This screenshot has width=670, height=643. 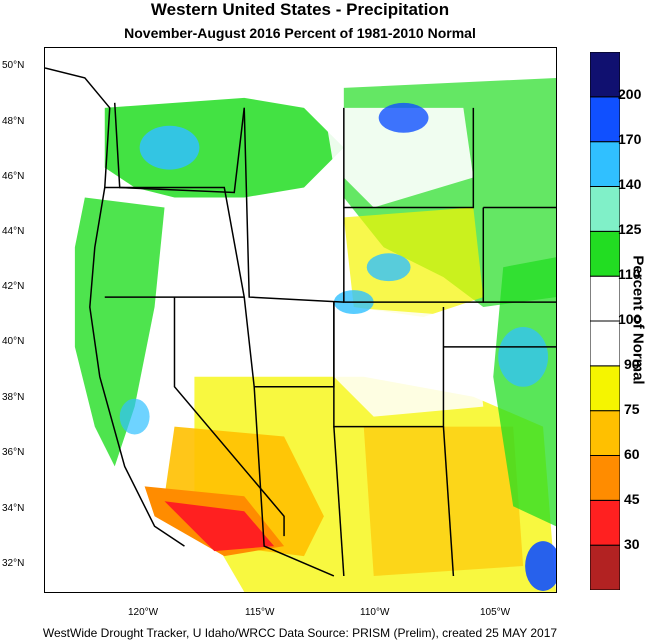 I want to click on blue-patch-east, so click(x=523, y=356).